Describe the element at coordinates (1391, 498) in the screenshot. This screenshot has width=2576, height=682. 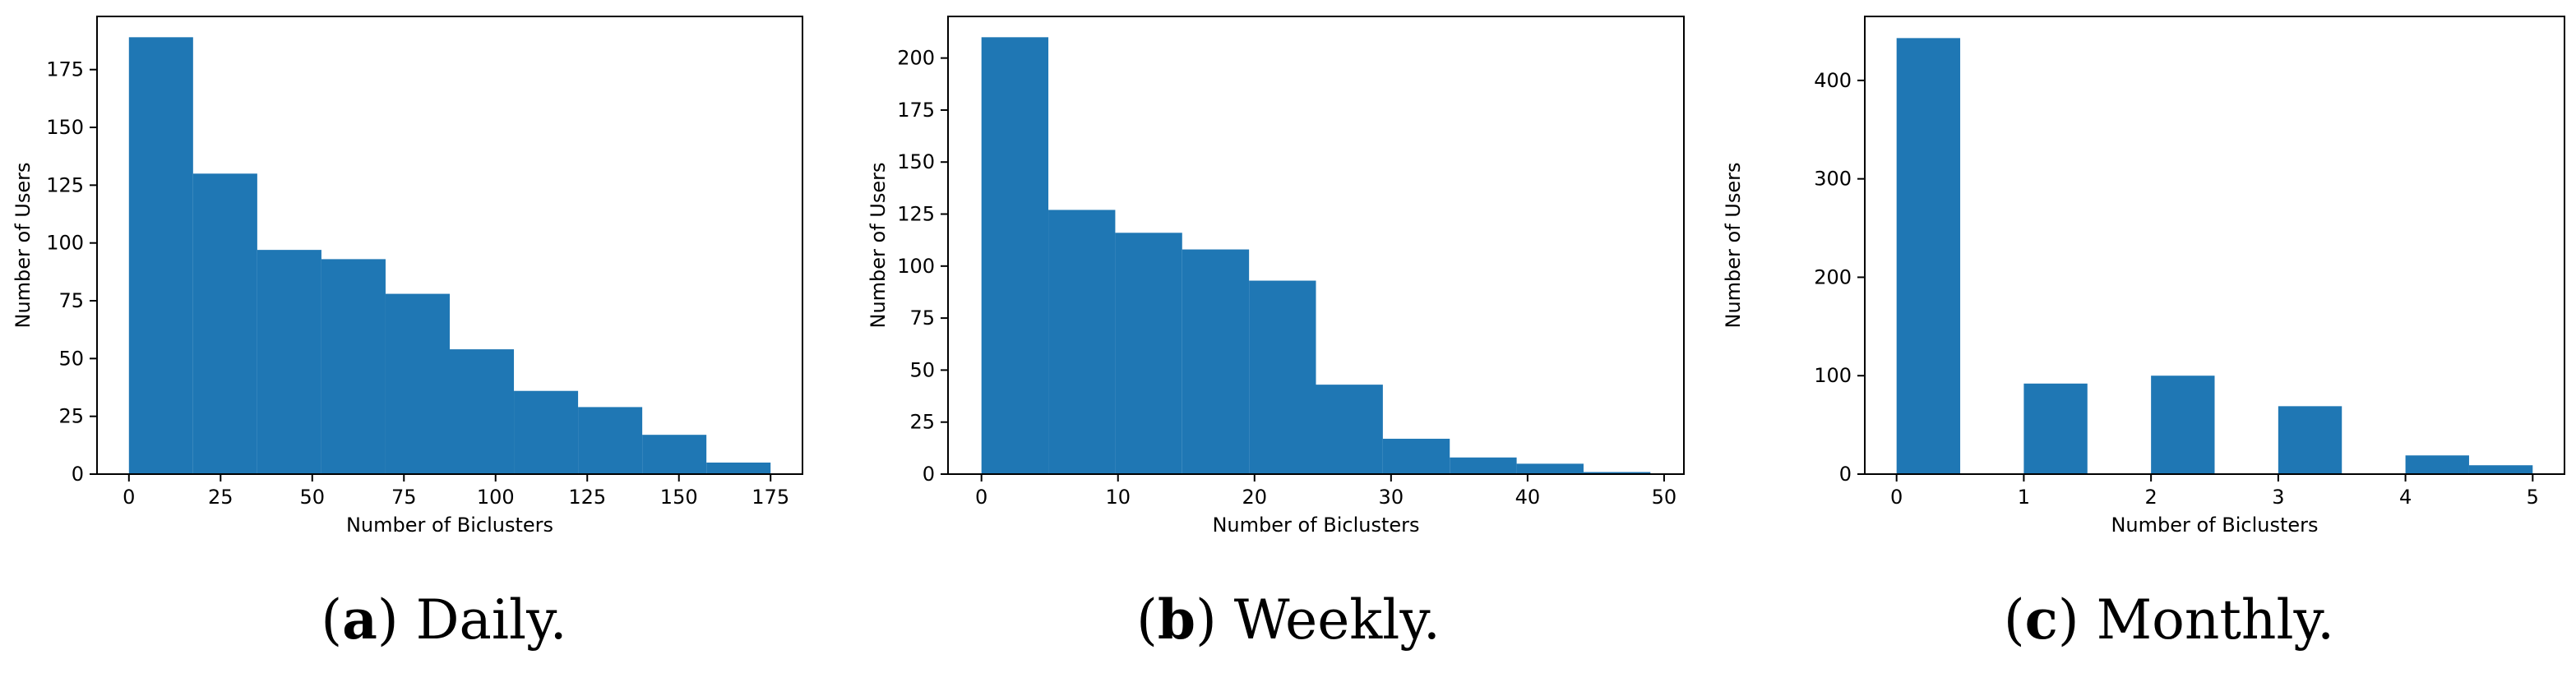
I see `x-tick-label: 30` at that location.